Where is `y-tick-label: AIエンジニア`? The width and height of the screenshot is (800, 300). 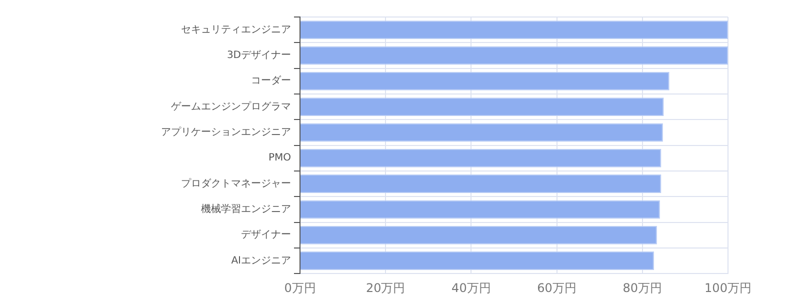
y-tick-label: AIエンジニア is located at coordinates (261, 260).